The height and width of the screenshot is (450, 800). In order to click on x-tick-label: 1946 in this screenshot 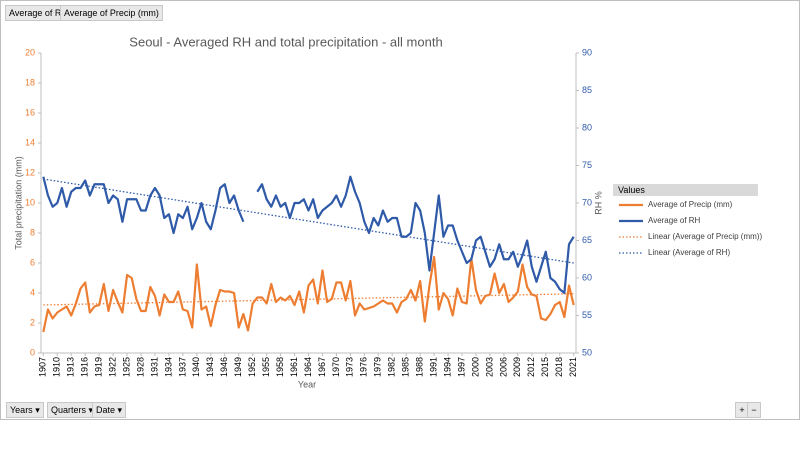, I will do `click(224, 367)`.